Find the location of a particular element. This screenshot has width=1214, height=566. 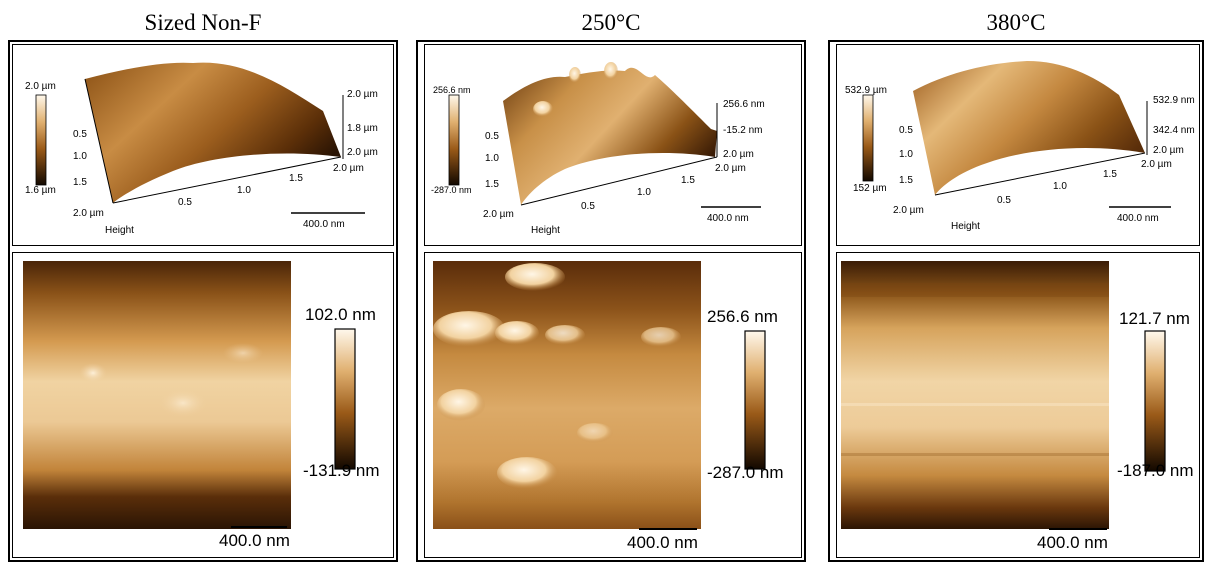

z-tick: -15.2 nm is located at coordinates (743, 130).